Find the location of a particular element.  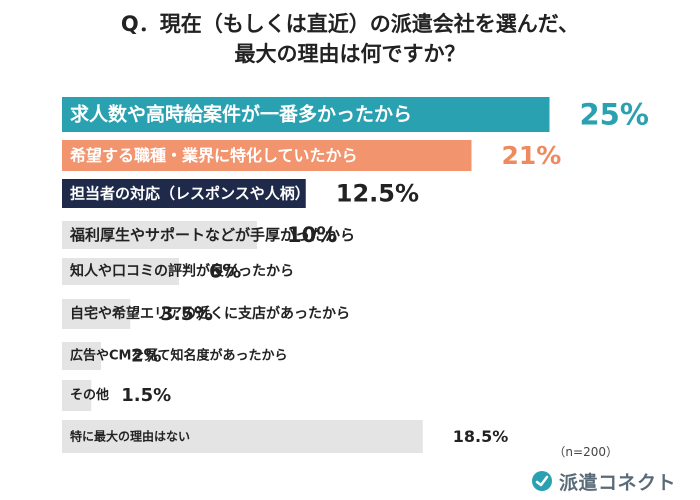

sample-size-note: （n=200） is located at coordinates (585, 452).